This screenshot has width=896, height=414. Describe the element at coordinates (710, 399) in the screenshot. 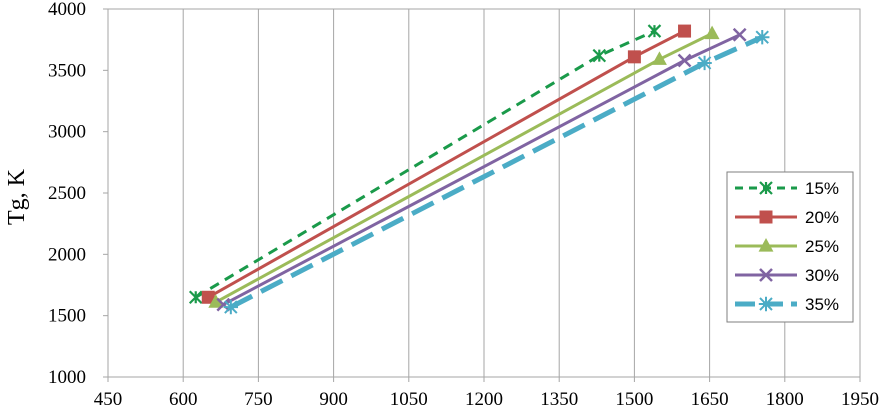

I see `x-tick-label: 1650` at that location.